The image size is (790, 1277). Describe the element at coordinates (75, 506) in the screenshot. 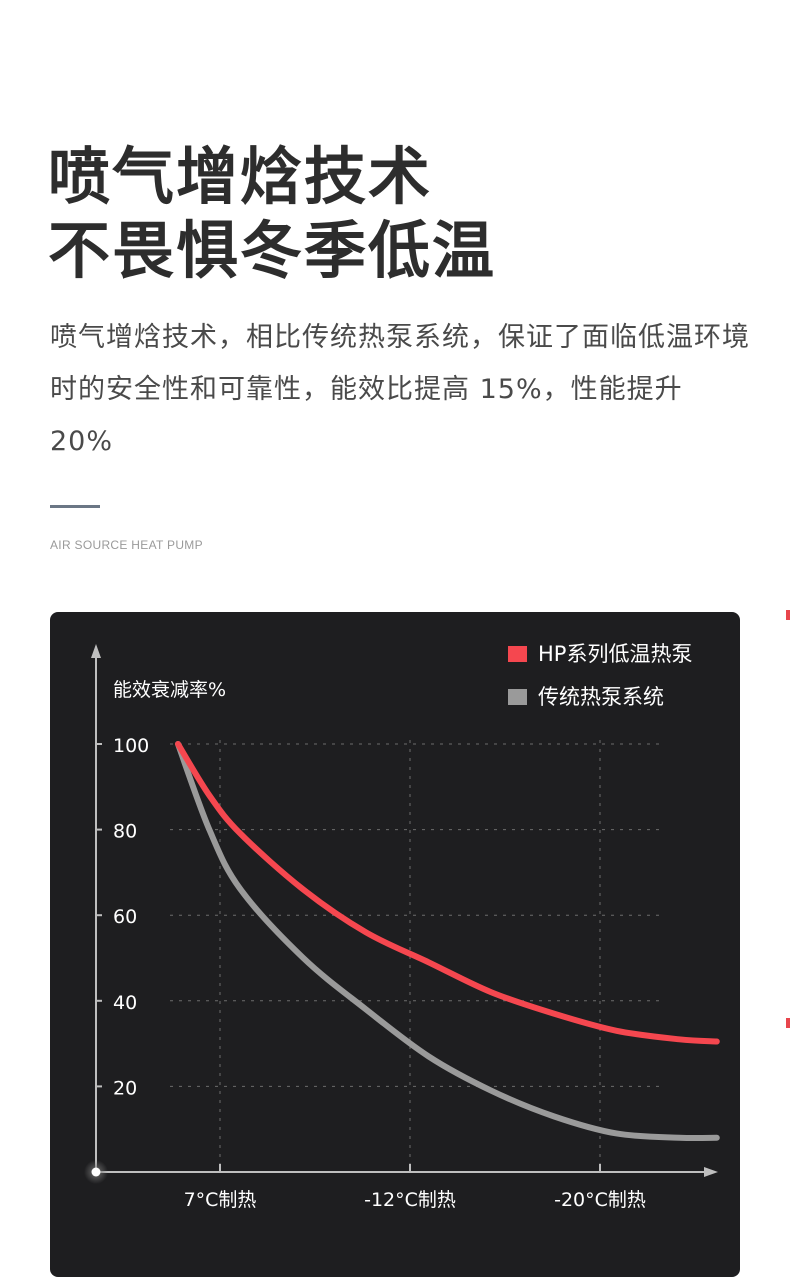

I see `section-divider` at that location.